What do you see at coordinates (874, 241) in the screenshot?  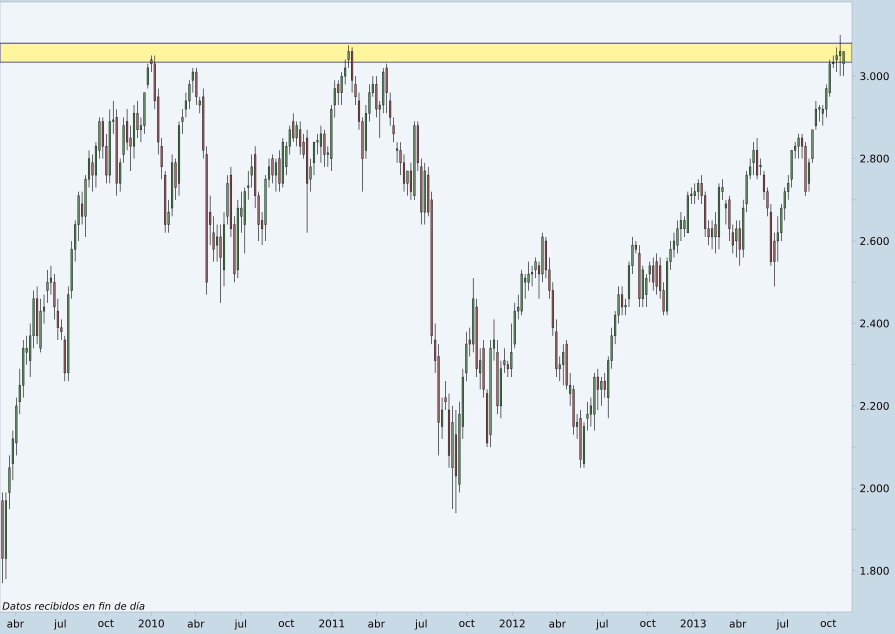 I see `y-tick-label: 2.600` at bounding box center [874, 241].